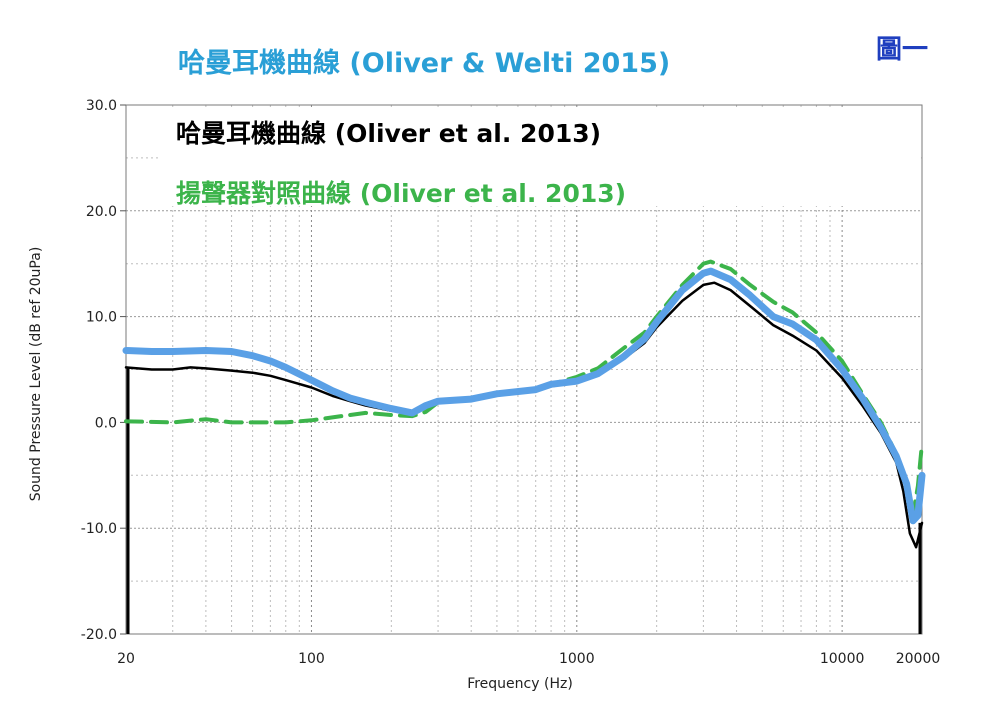  I want to click on y-tick-label: 30.0, so click(101, 106).